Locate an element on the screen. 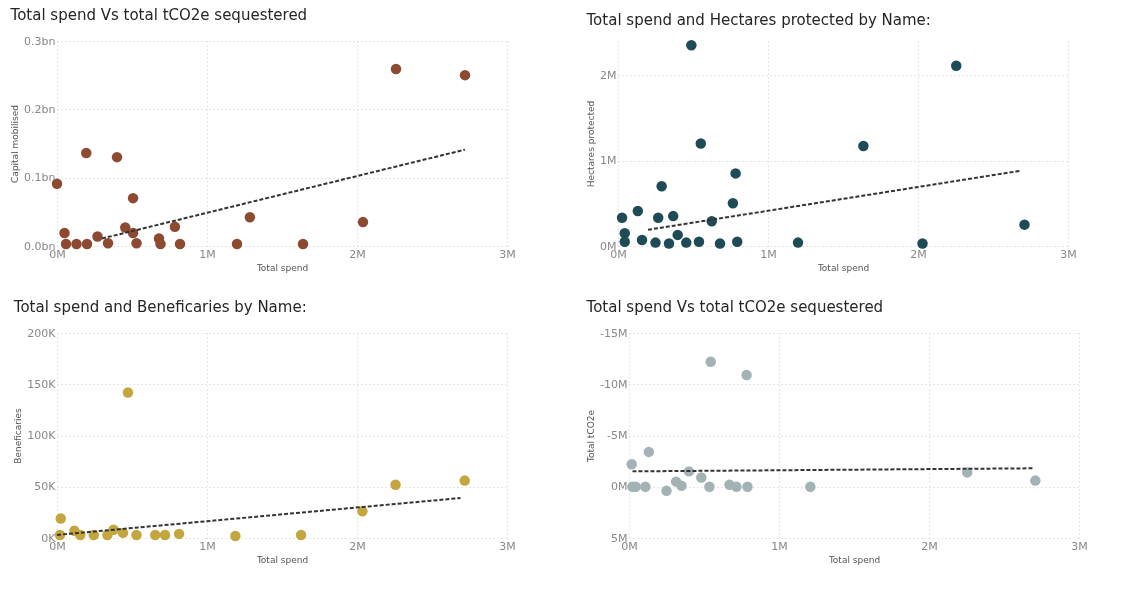  y-tick-label: 0M is located at coordinates (619, 487).